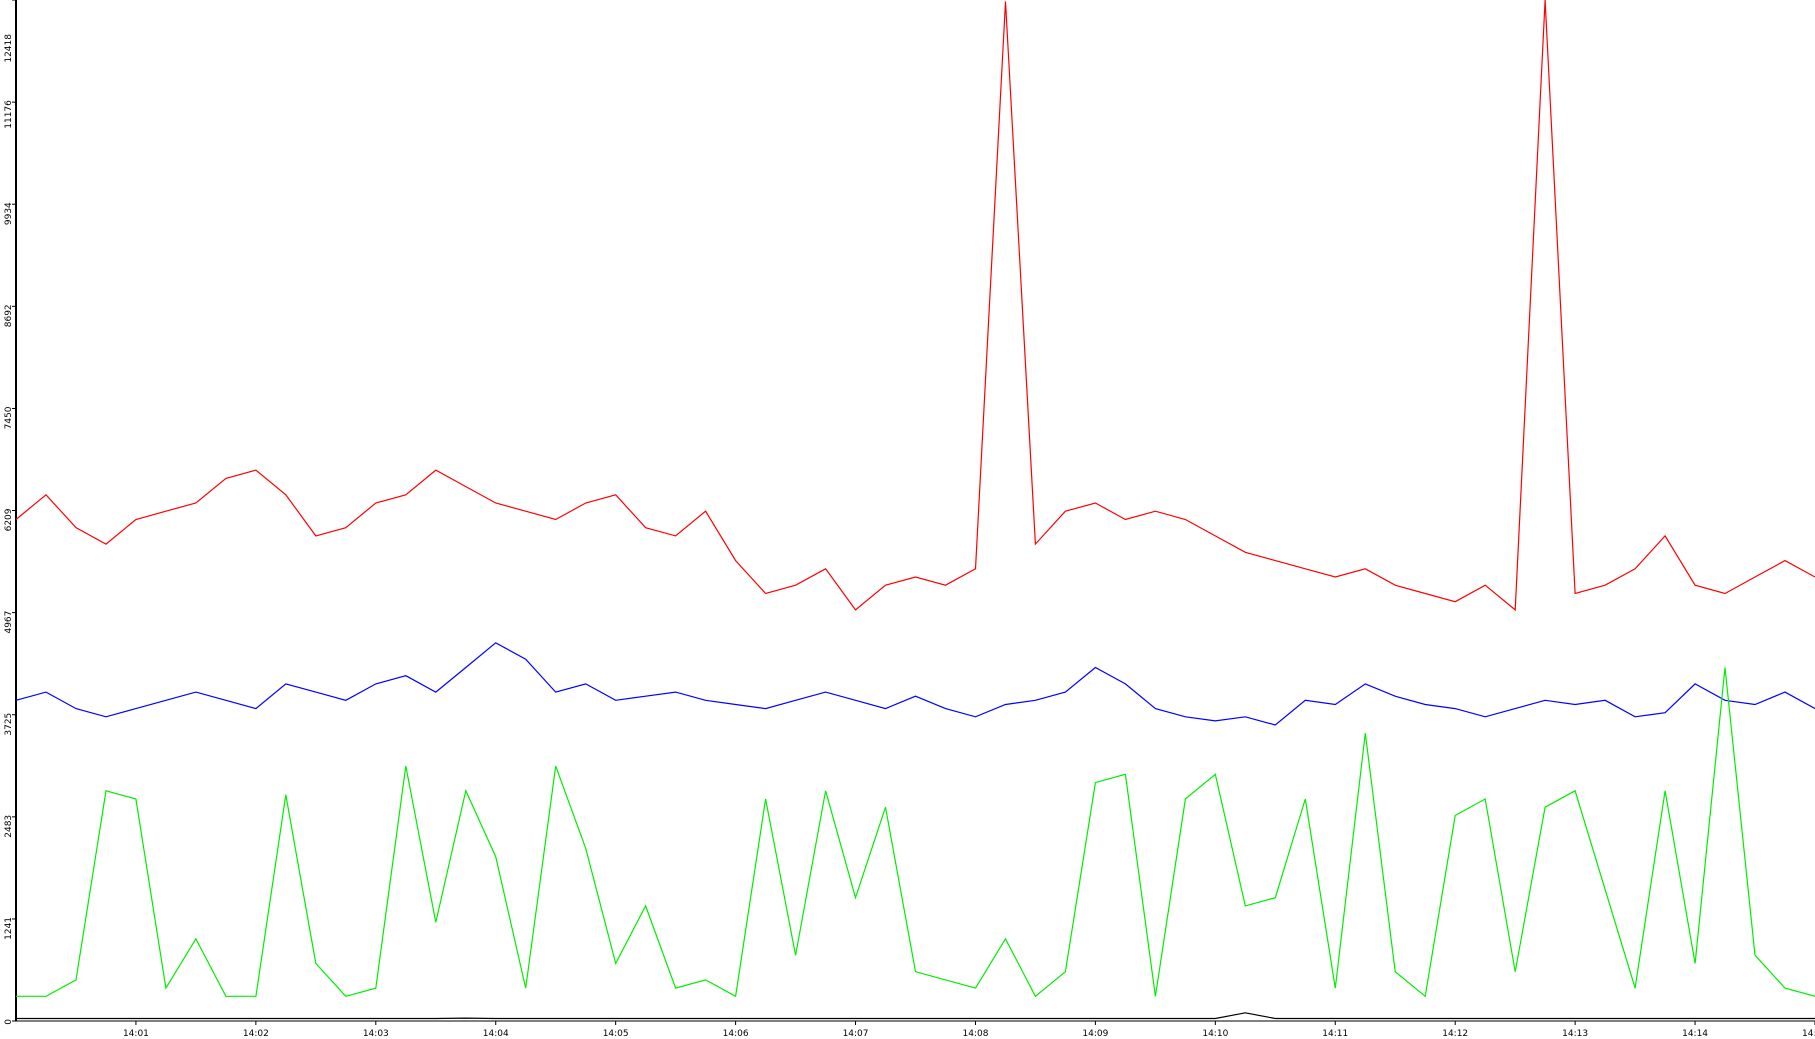 This screenshot has width=1815, height=1039. I want to click on y-tick-label: 1241, so click(9, 928).